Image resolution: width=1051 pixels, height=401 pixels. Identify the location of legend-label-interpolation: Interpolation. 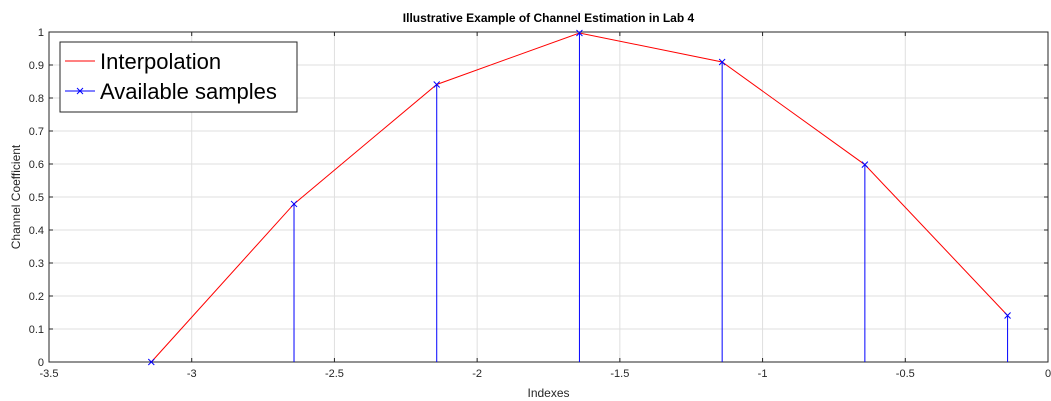
(160, 61).